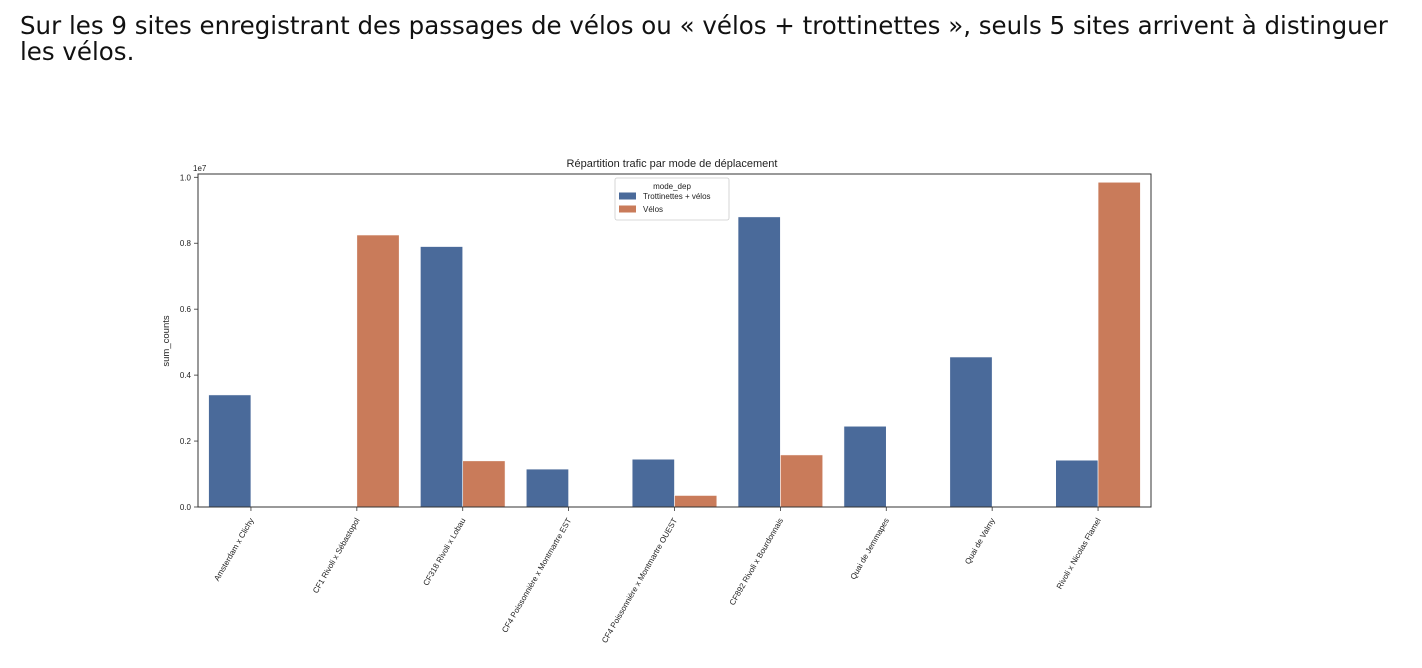  Describe the element at coordinates (1079, 553) in the screenshot. I see `x-tick-label: Rivoli x Nicolas Flamel` at that location.